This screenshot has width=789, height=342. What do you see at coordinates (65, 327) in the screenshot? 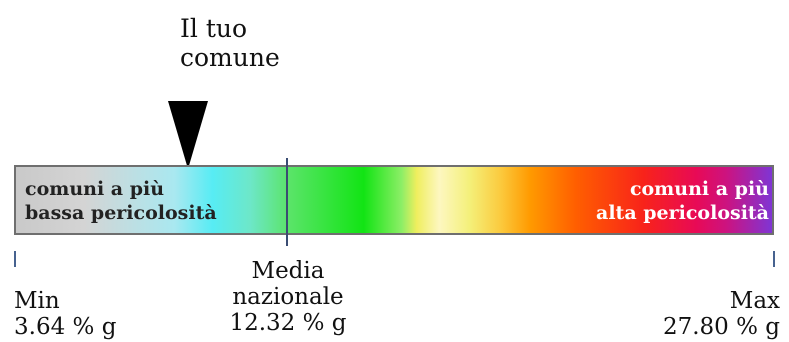
I see `min-value: 3.64 % g` at bounding box center [65, 327].